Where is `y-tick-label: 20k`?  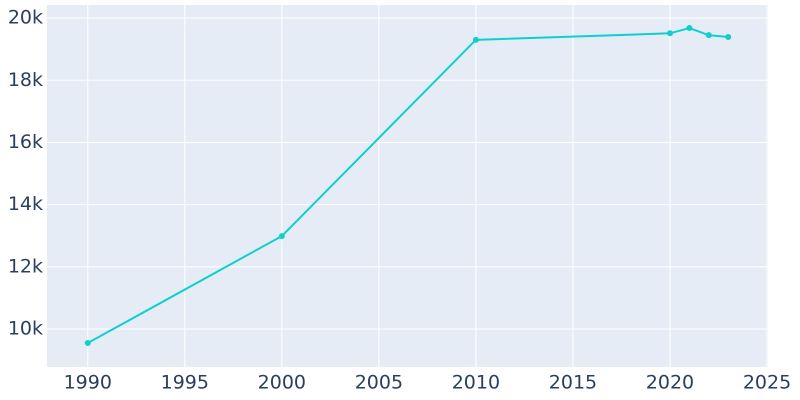 y-tick-label: 20k is located at coordinates (25, 18).